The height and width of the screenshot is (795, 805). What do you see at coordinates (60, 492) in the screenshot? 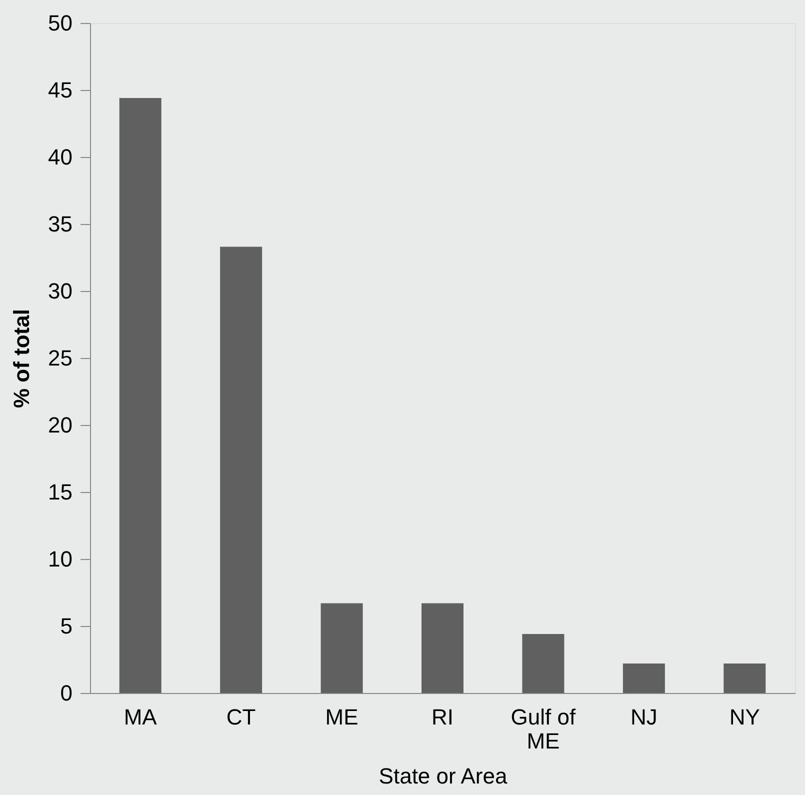
I see `y-tick-label: 15` at bounding box center [60, 492].